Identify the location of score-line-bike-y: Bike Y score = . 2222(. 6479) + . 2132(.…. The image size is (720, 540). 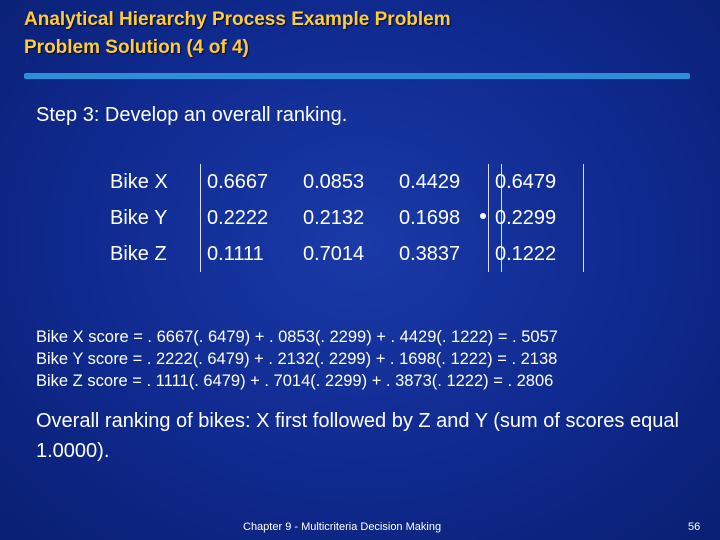
(297, 359).